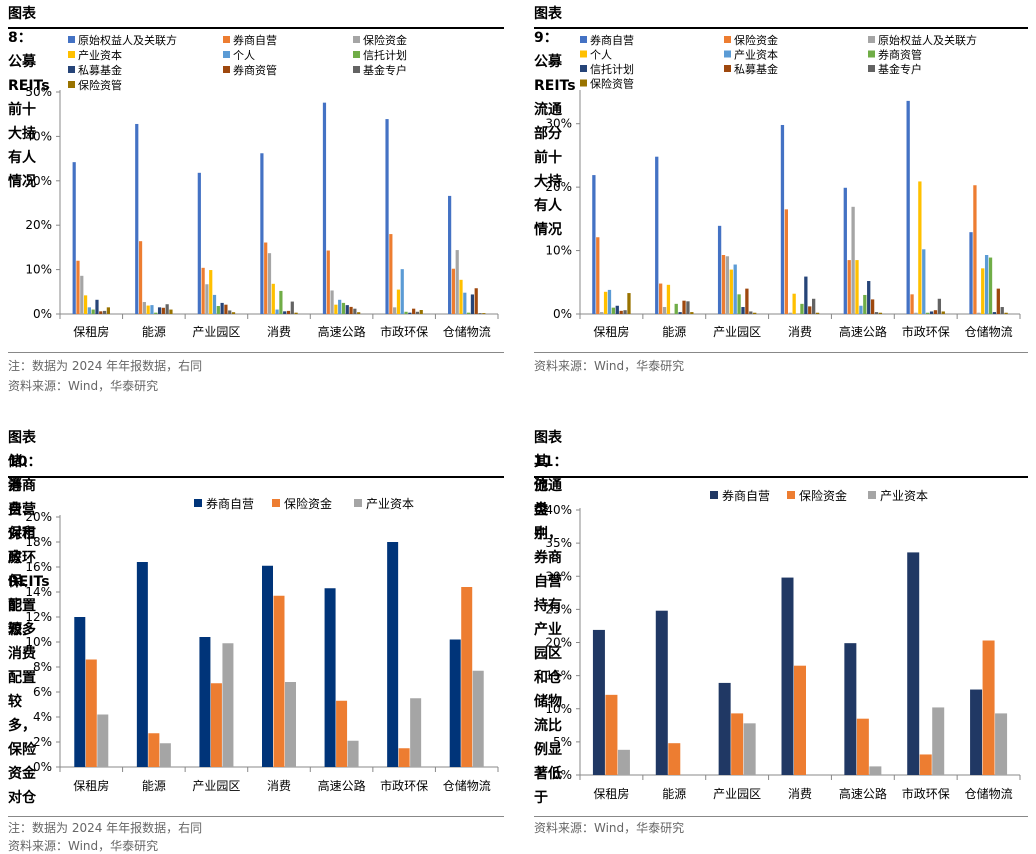 The width and height of the screenshot is (1036, 854). What do you see at coordinates (943, 312) in the screenshot?
I see `bar-2-s9-c5` at bounding box center [943, 312].